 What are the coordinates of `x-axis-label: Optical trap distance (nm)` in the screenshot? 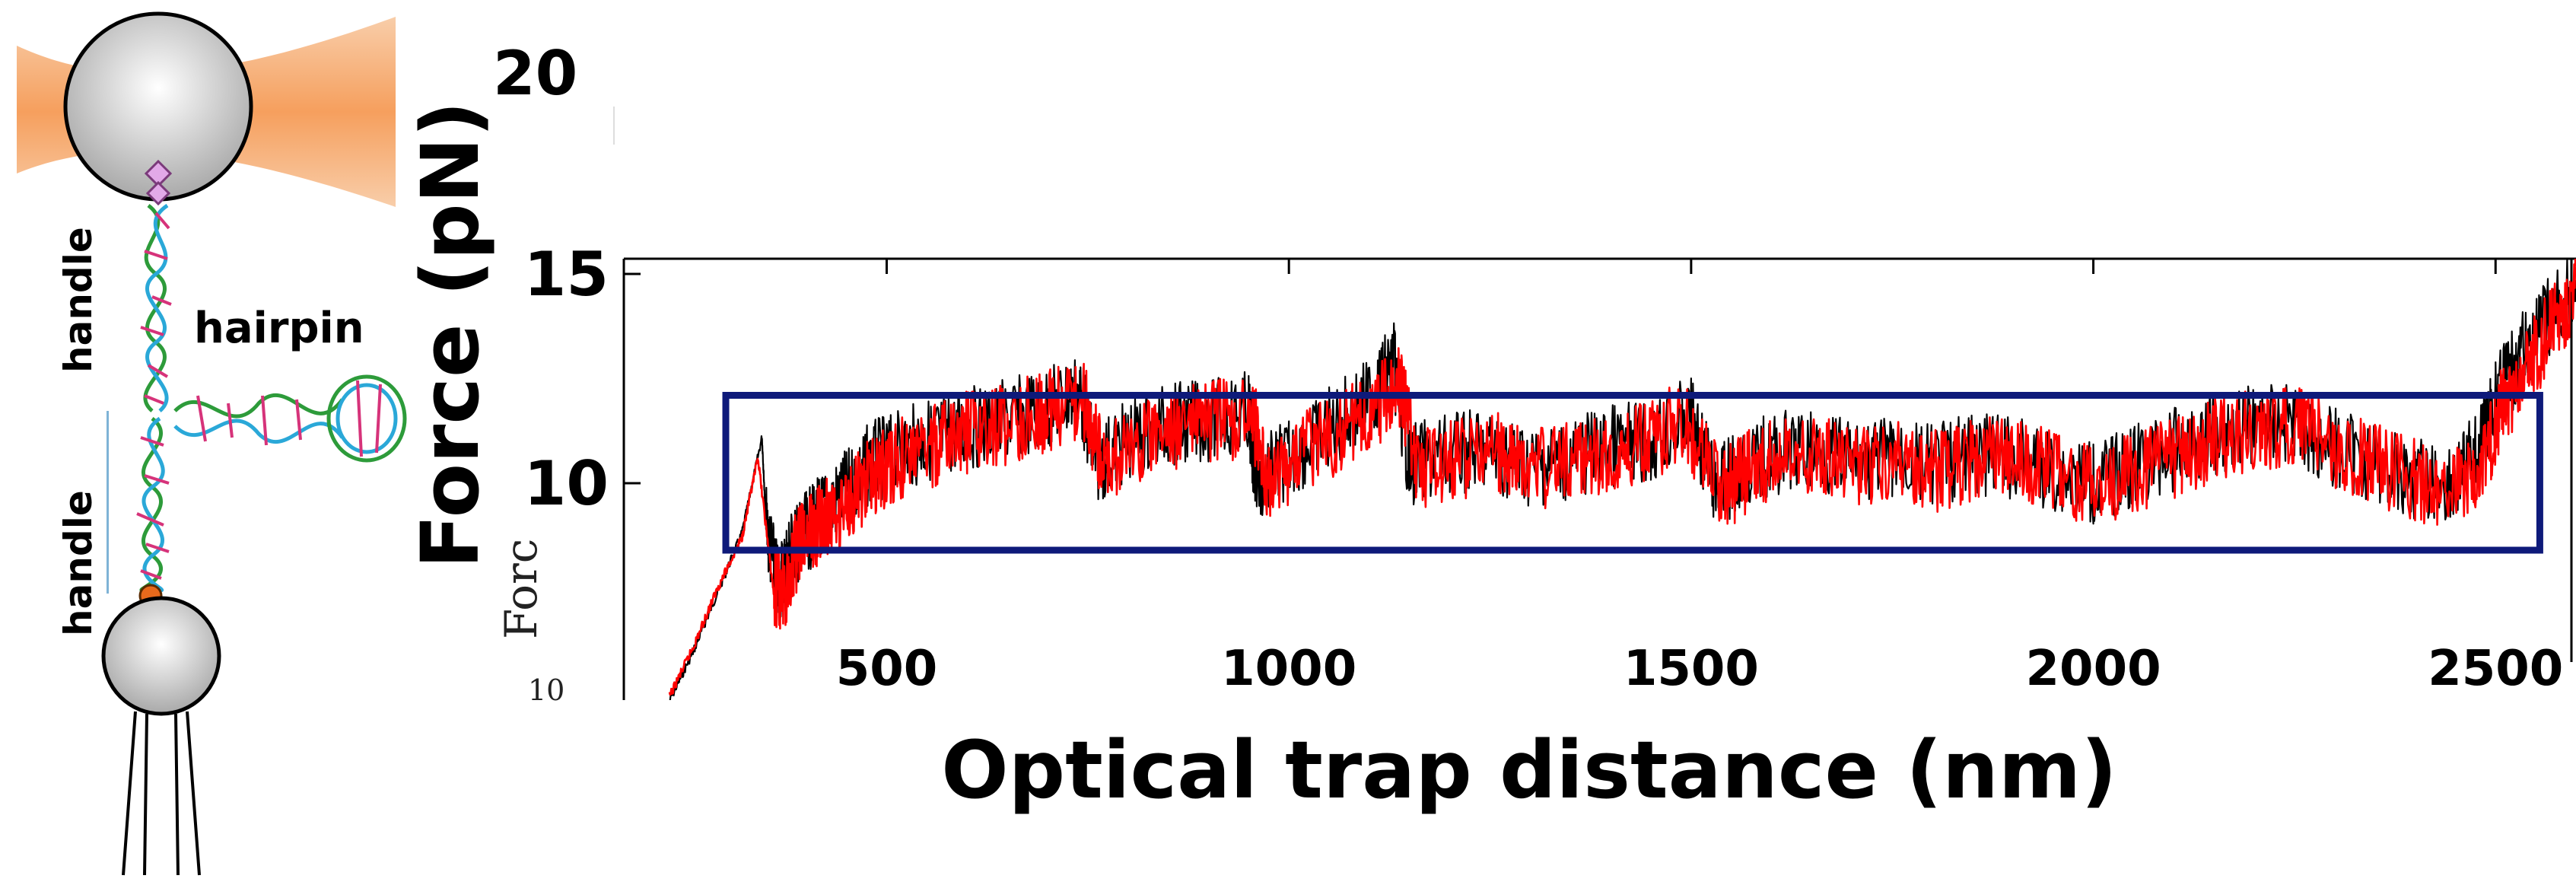 It's located at (1529, 770).